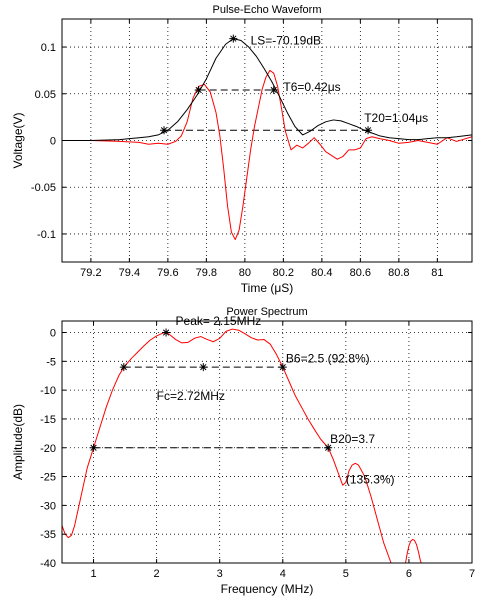 The width and height of the screenshot is (494, 597). I want to click on x-tick-label: 79.8, so click(206, 273).